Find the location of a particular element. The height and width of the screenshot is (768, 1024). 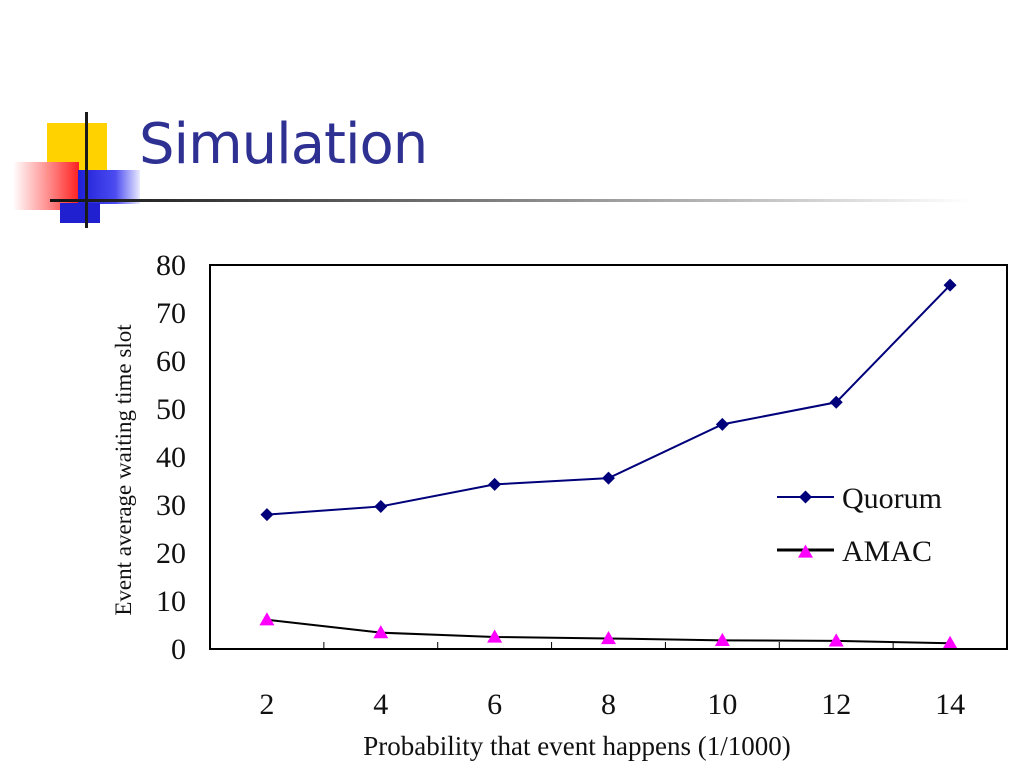

y-tick-label: 50 is located at coordinates (171, 409).